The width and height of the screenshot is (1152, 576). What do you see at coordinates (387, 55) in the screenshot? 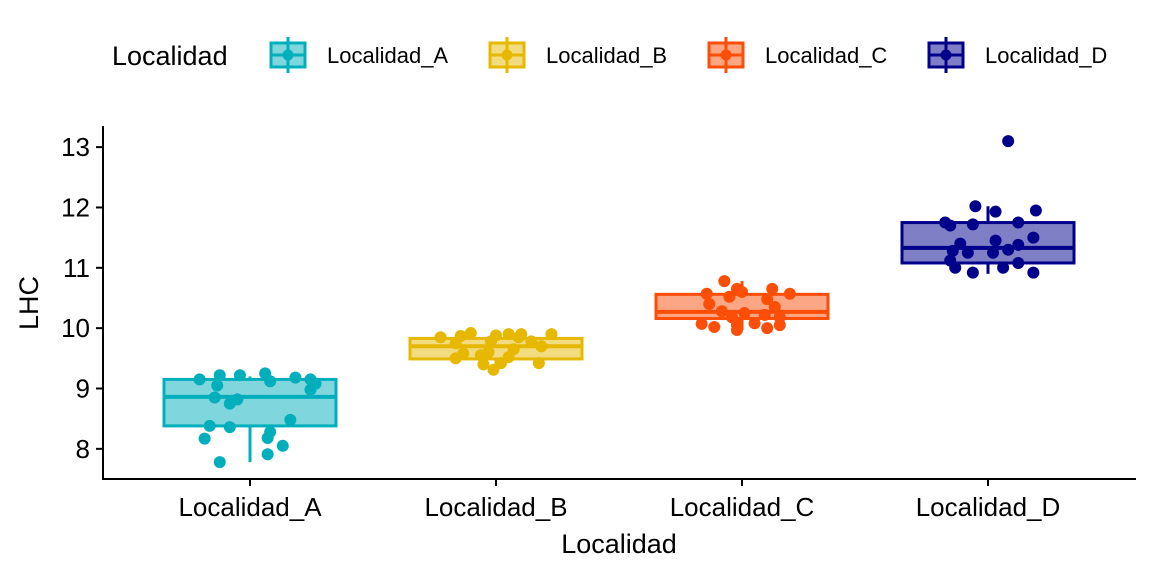
I see `legend-label: Localidad_A` at bounding box center [387, 55].